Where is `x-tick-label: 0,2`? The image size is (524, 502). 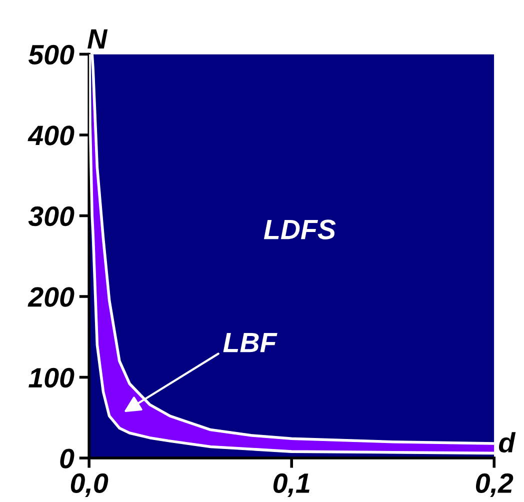 x-tick-label: 0,2 is located at coordinates (495, 485).